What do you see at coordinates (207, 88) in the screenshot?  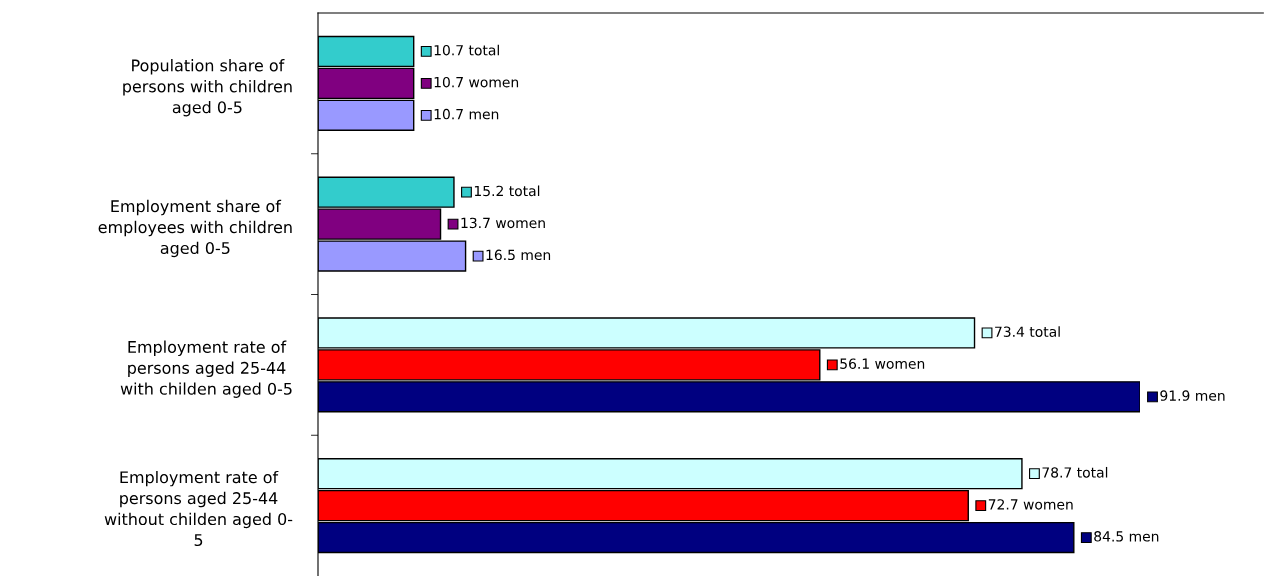 I see `y-tick-label: Population share of persons with children aged 0-5` at bounding box center [207, 88].